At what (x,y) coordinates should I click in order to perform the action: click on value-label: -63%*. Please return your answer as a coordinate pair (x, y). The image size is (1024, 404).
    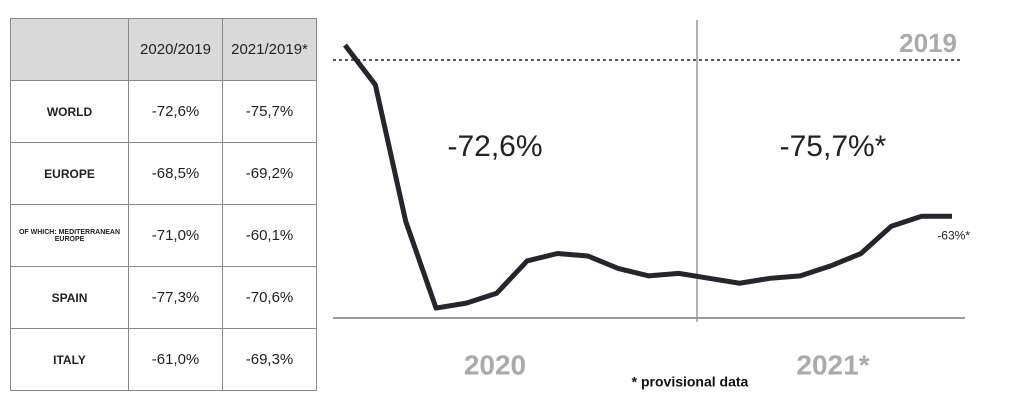
    Looking at the image, I should click on (953, 235).